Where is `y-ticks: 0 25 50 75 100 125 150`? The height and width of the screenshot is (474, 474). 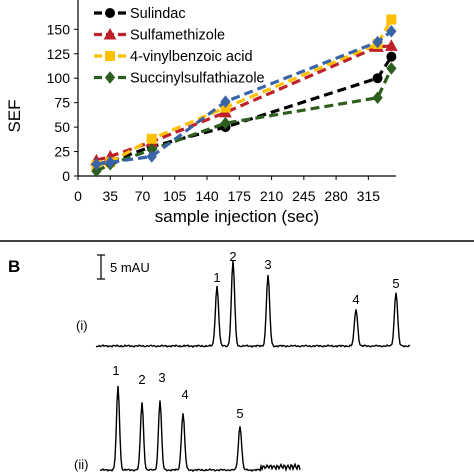 y-ticks: 0 25 50 75 100 125 150 is located at coordinates (62, 102).